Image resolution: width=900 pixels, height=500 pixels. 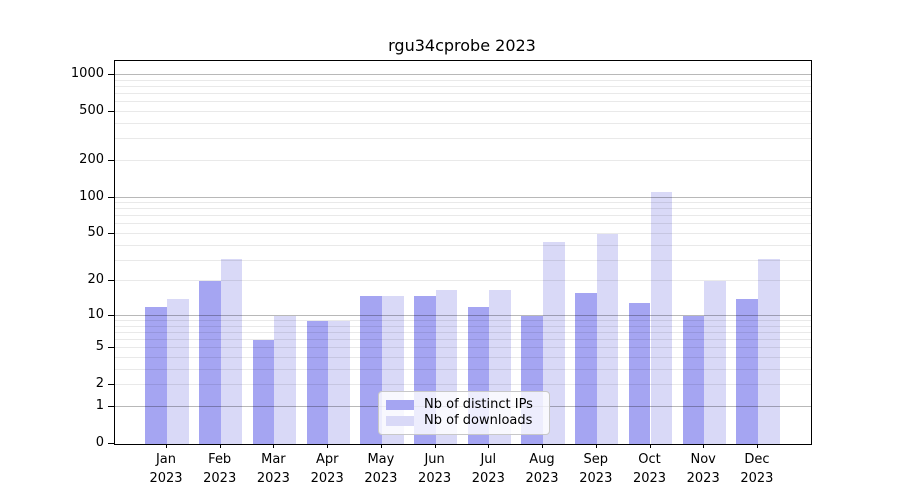 I want to click on x-tick-label-mar: Mar 2023, so click(x=273, y=469).